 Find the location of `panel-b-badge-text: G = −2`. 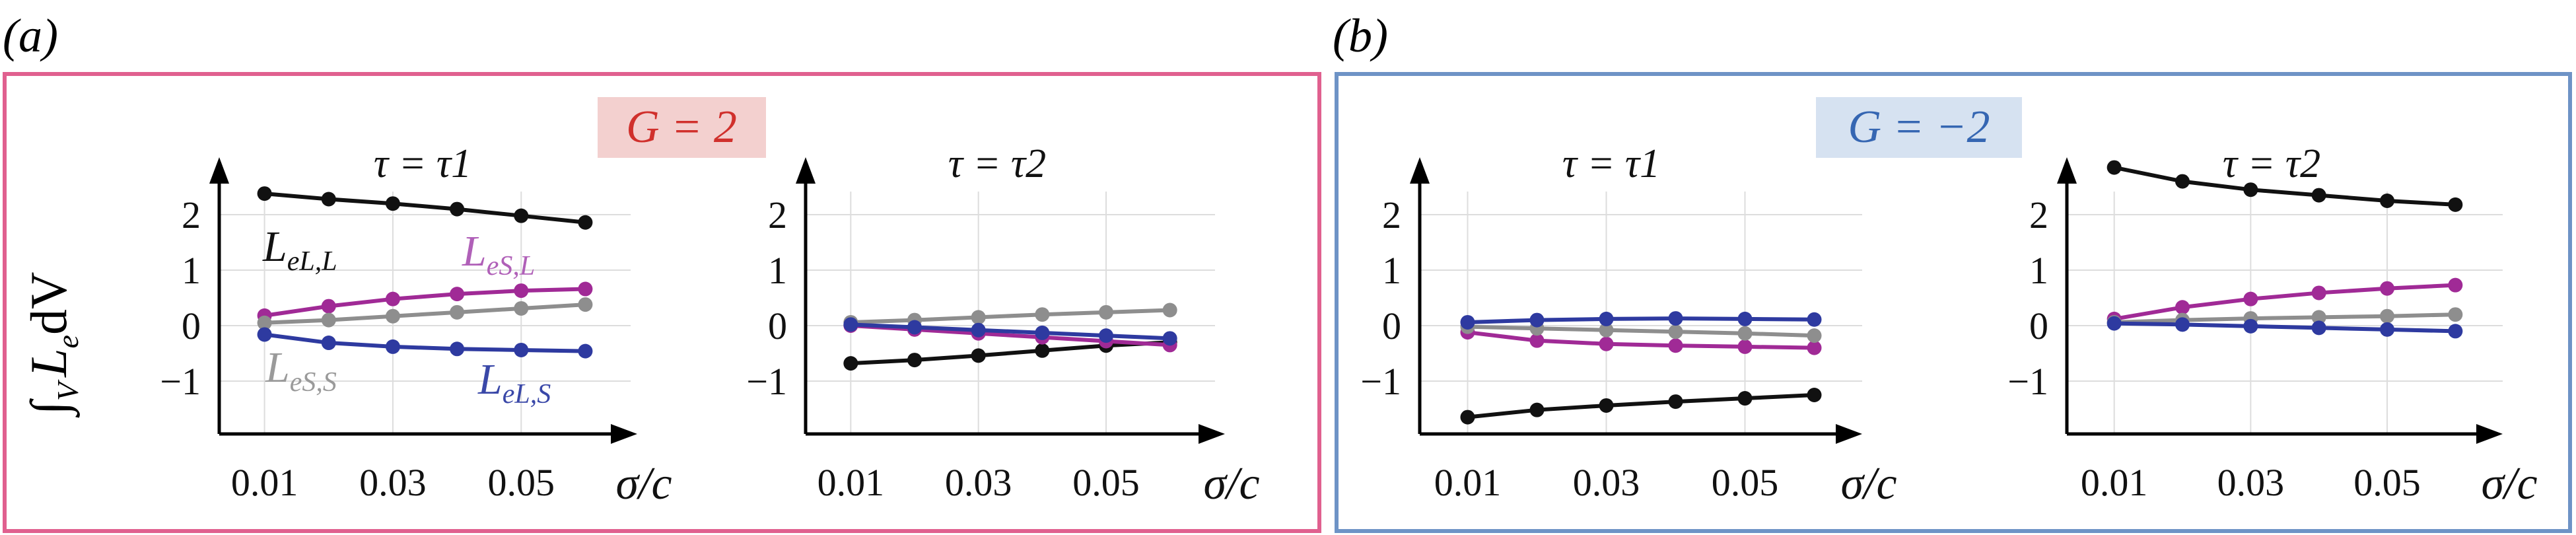

panel-b-badge-text: G = −2 is located at coordinates (1919, 128).